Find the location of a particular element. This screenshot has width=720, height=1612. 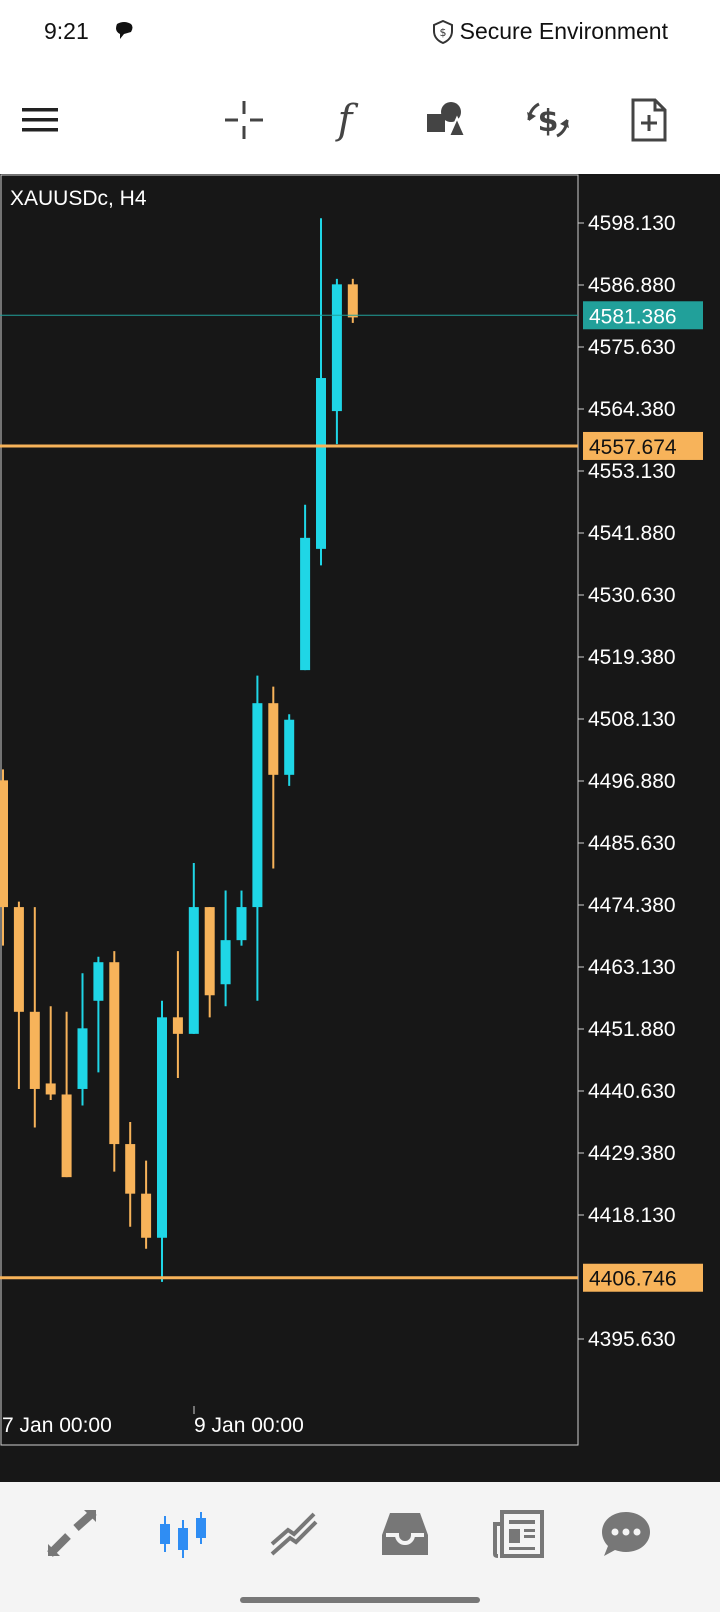

home-indicator is located at coordinates (360, 1600).